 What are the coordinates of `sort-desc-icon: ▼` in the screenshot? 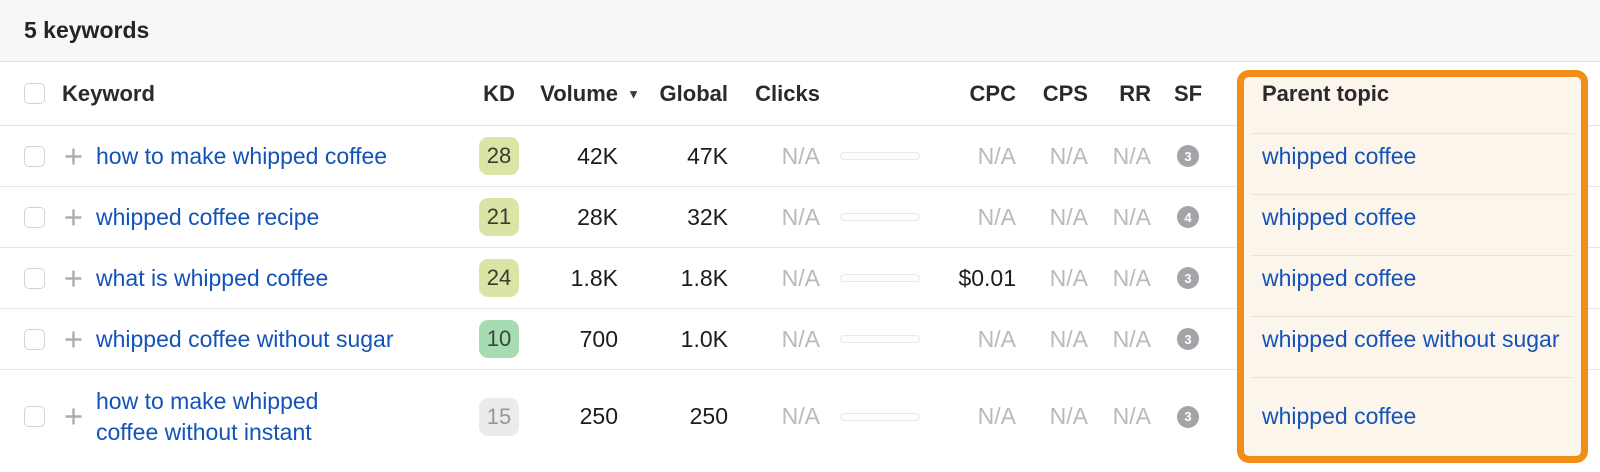 It's located at (633, 93).